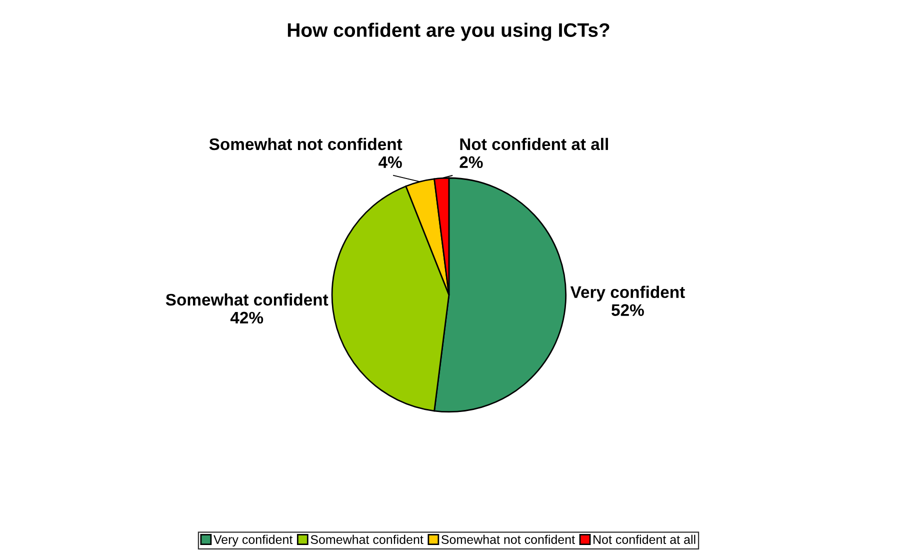 The image size is (897, 558). I want to click on legend-label: Somewhat not confident, so click(508, 539).